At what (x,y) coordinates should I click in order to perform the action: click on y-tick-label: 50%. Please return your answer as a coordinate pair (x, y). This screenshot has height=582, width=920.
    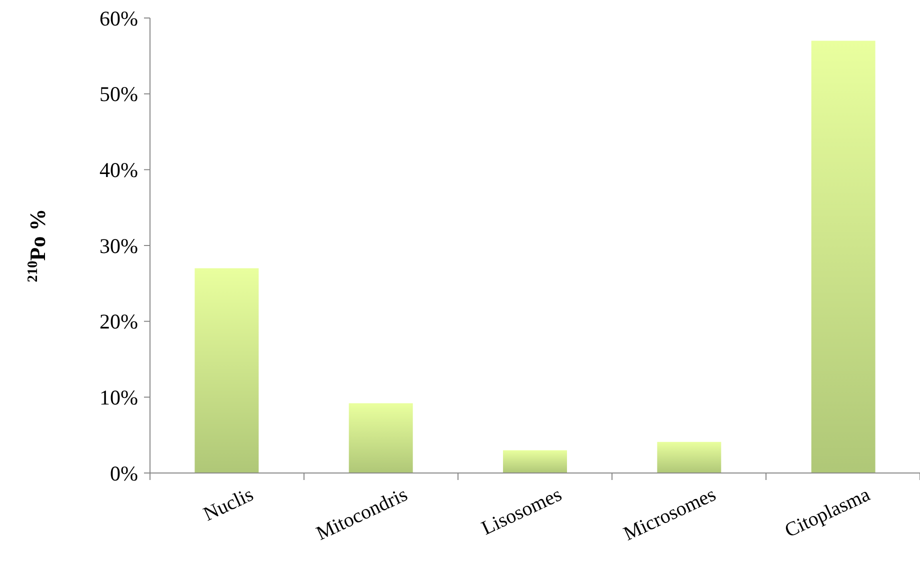
    Looking at the image, I should click on (119, 94).